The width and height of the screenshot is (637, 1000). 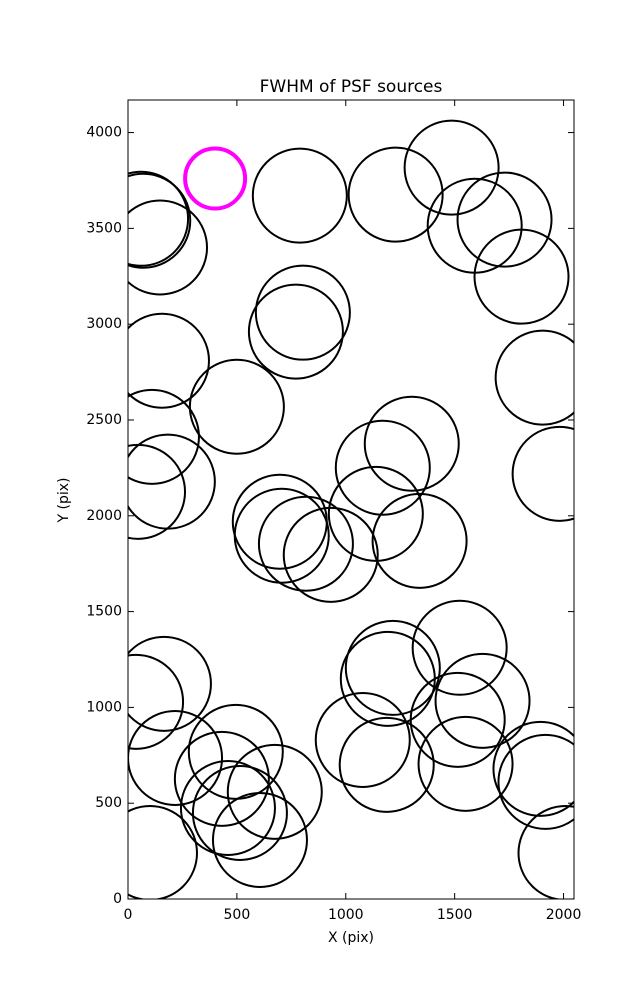 I want to click on chart-title: FWHM of PSF sources, so click(x=351, y=87).